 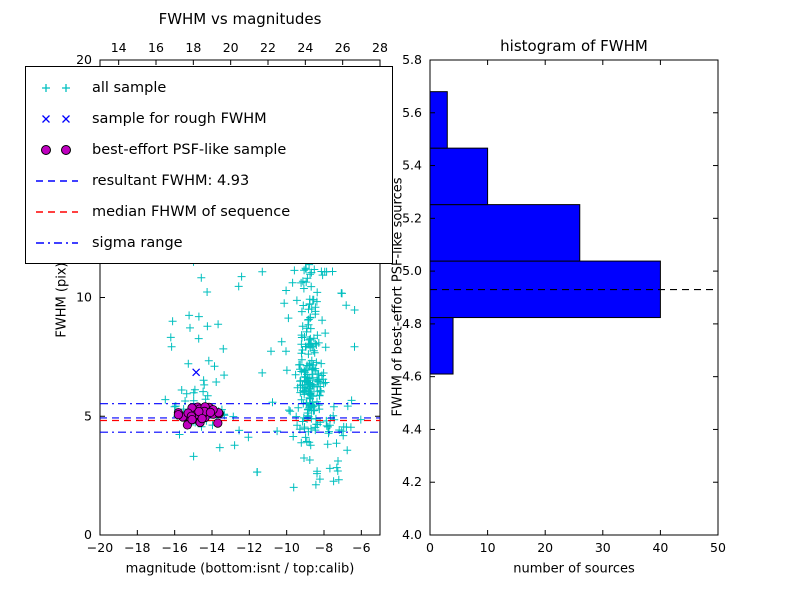 What do you see at coordinates (240, 418) in the screenshot?
I see `left-plot-hlines` at bounding box center [240, 418].